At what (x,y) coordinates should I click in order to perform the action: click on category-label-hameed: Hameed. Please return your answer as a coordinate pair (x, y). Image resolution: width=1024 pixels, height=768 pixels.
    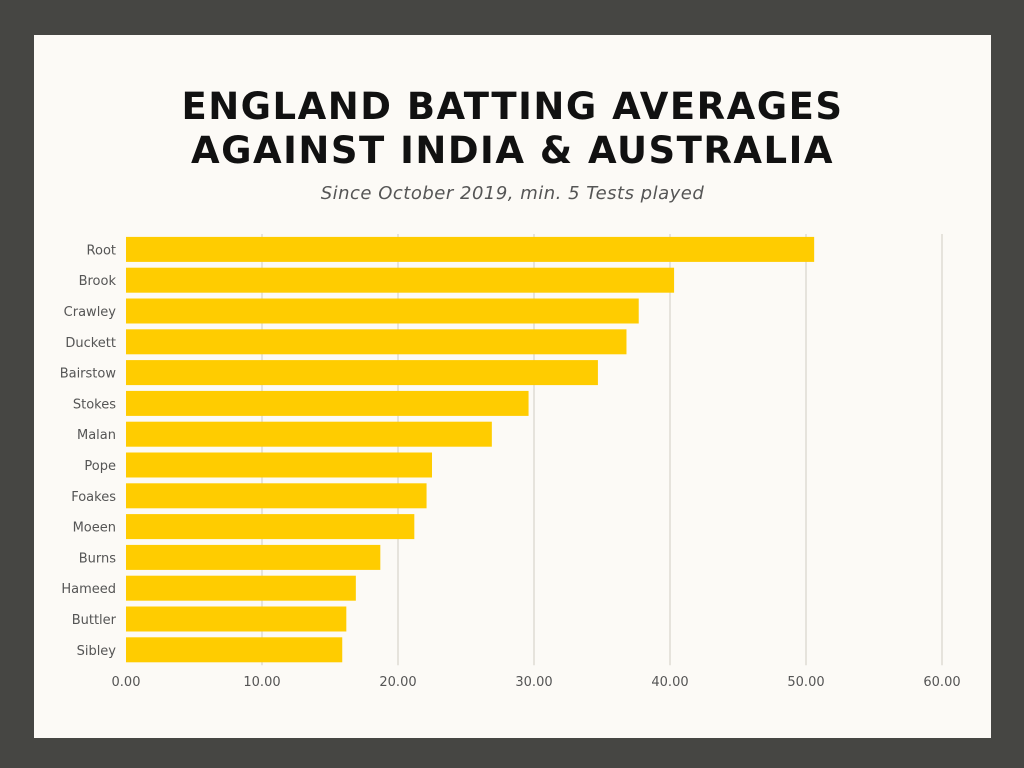
    Looking at the image, I should click on (88, 589).